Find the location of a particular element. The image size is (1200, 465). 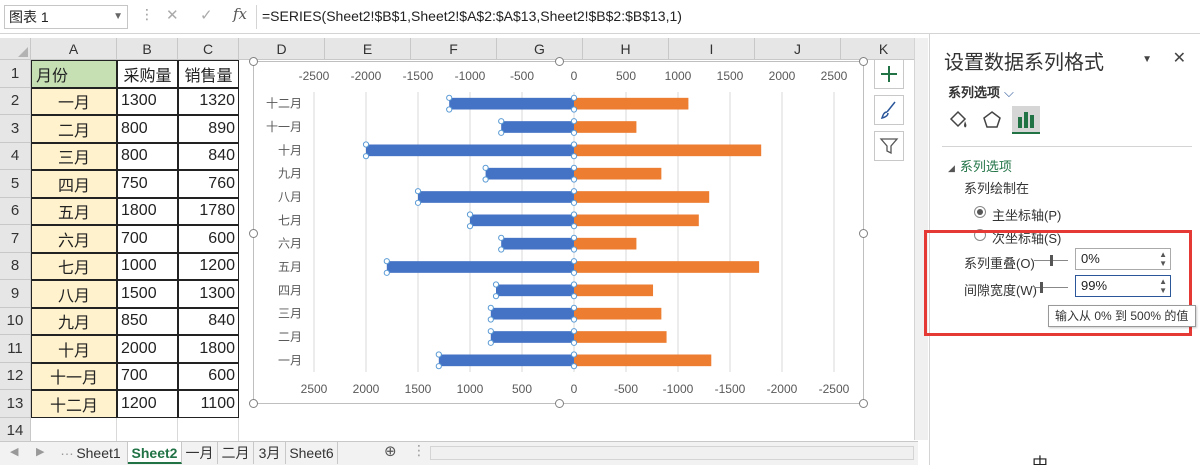

sales-cell: 760 is located at coordinates (208, 184).